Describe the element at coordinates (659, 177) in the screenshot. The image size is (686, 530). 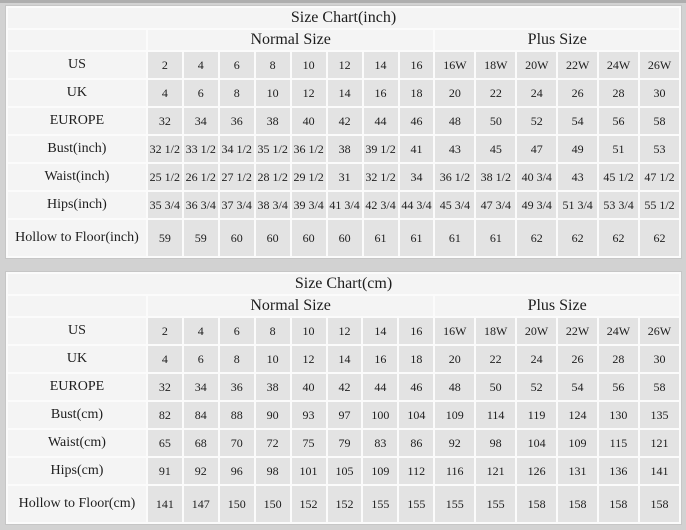
I see `size-value-cell: 47 1/2` at that location.